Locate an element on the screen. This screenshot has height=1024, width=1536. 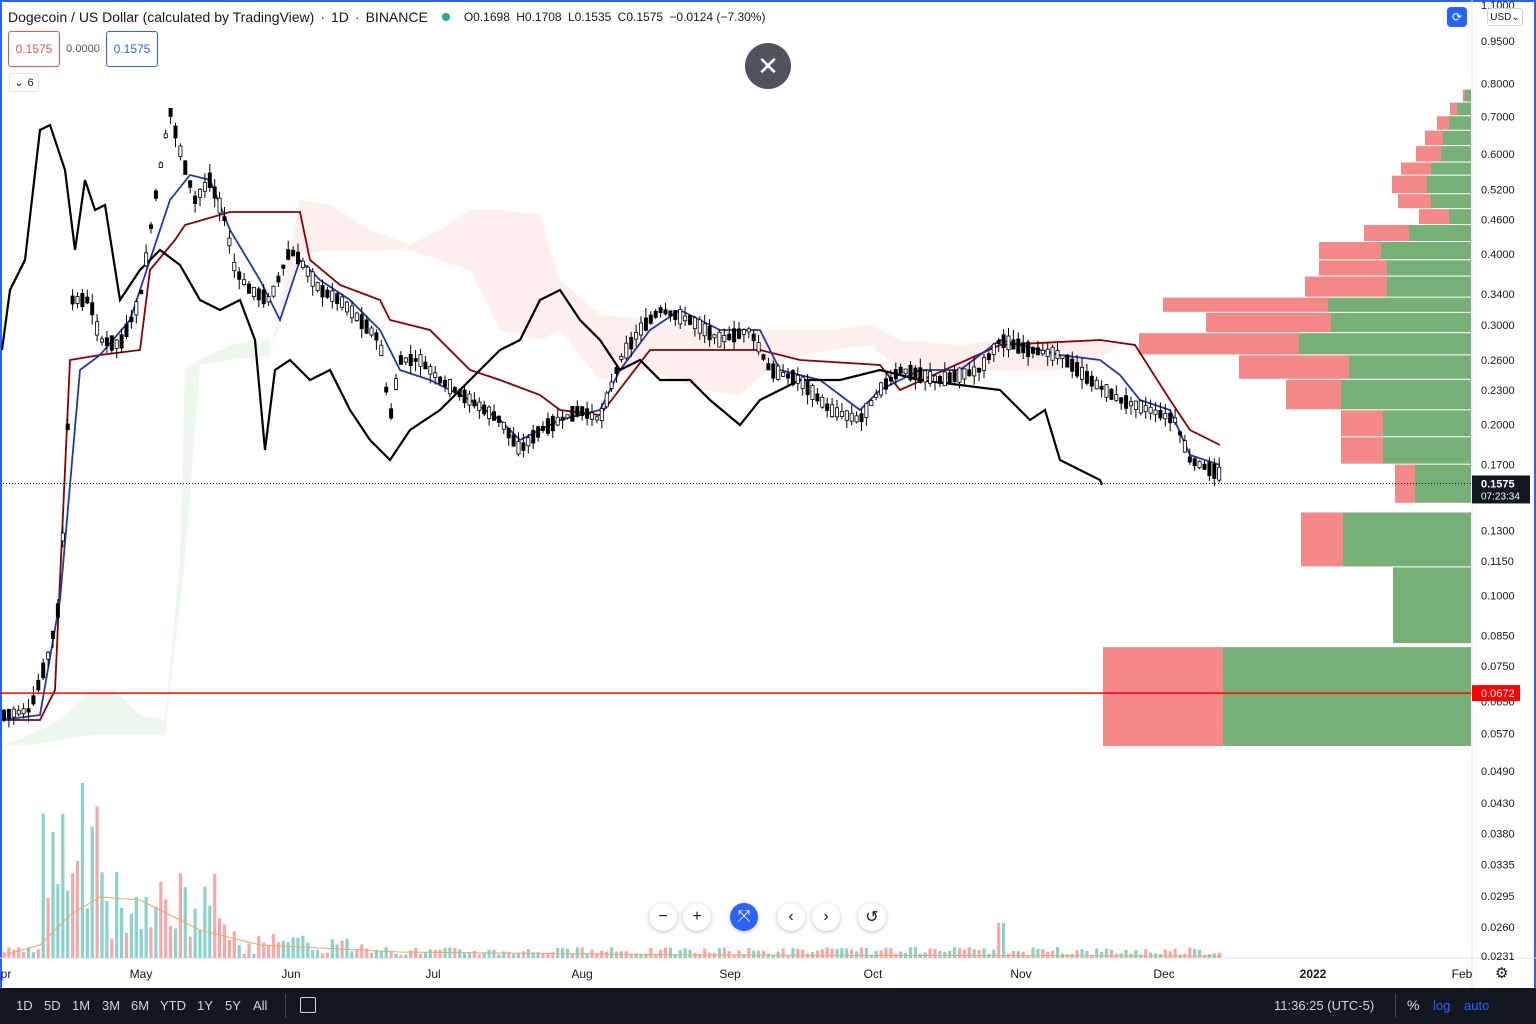
zoom-out-button: − is located at coordinates (663, 917).